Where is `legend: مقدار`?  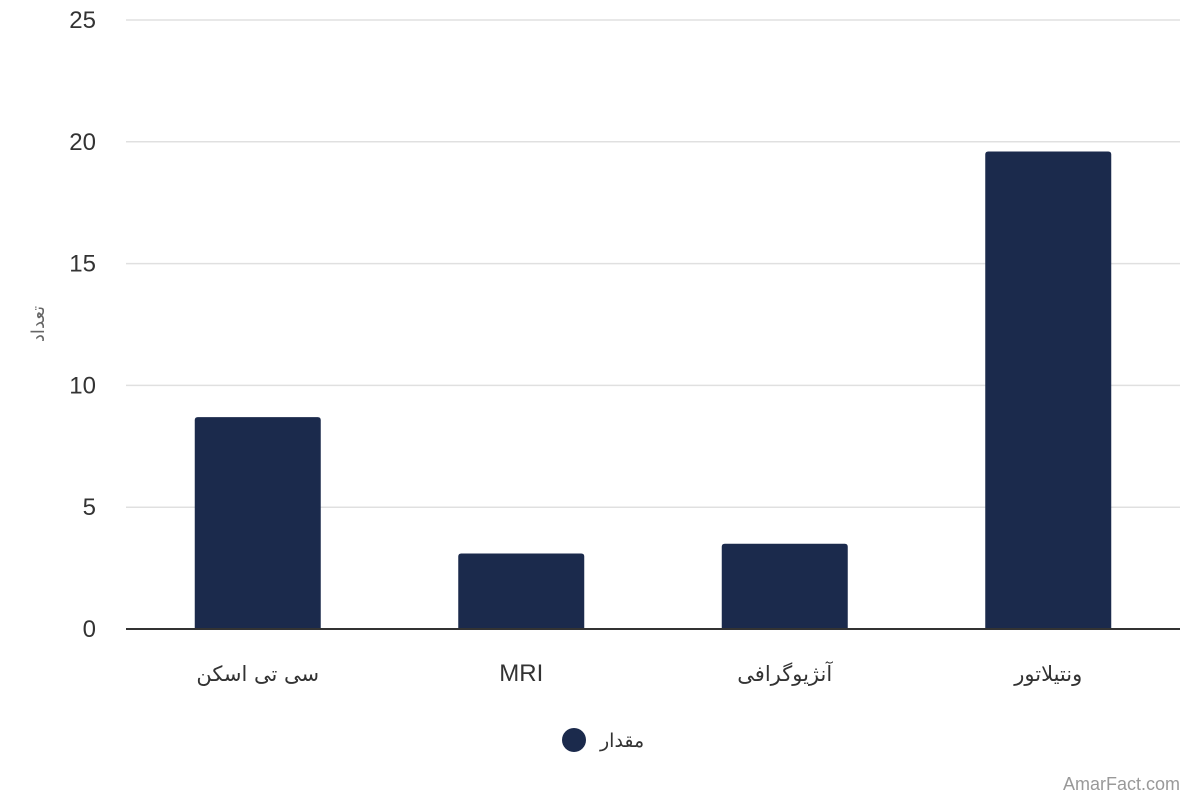 legend: مقدار is located at coordinates (603, 740).